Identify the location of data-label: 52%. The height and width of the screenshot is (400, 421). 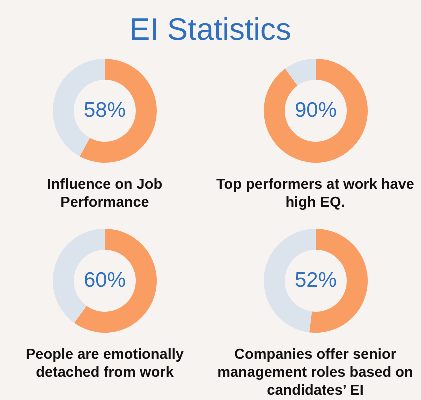
(315, 280).